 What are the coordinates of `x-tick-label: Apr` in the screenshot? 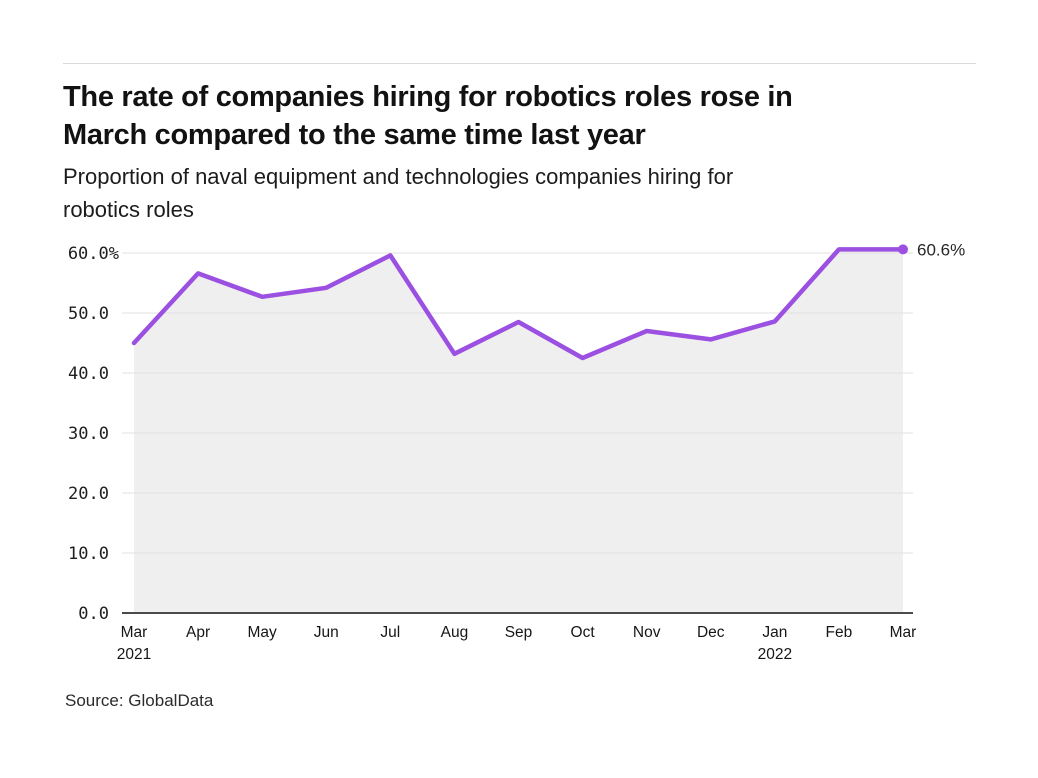 It's located at (198, 632).